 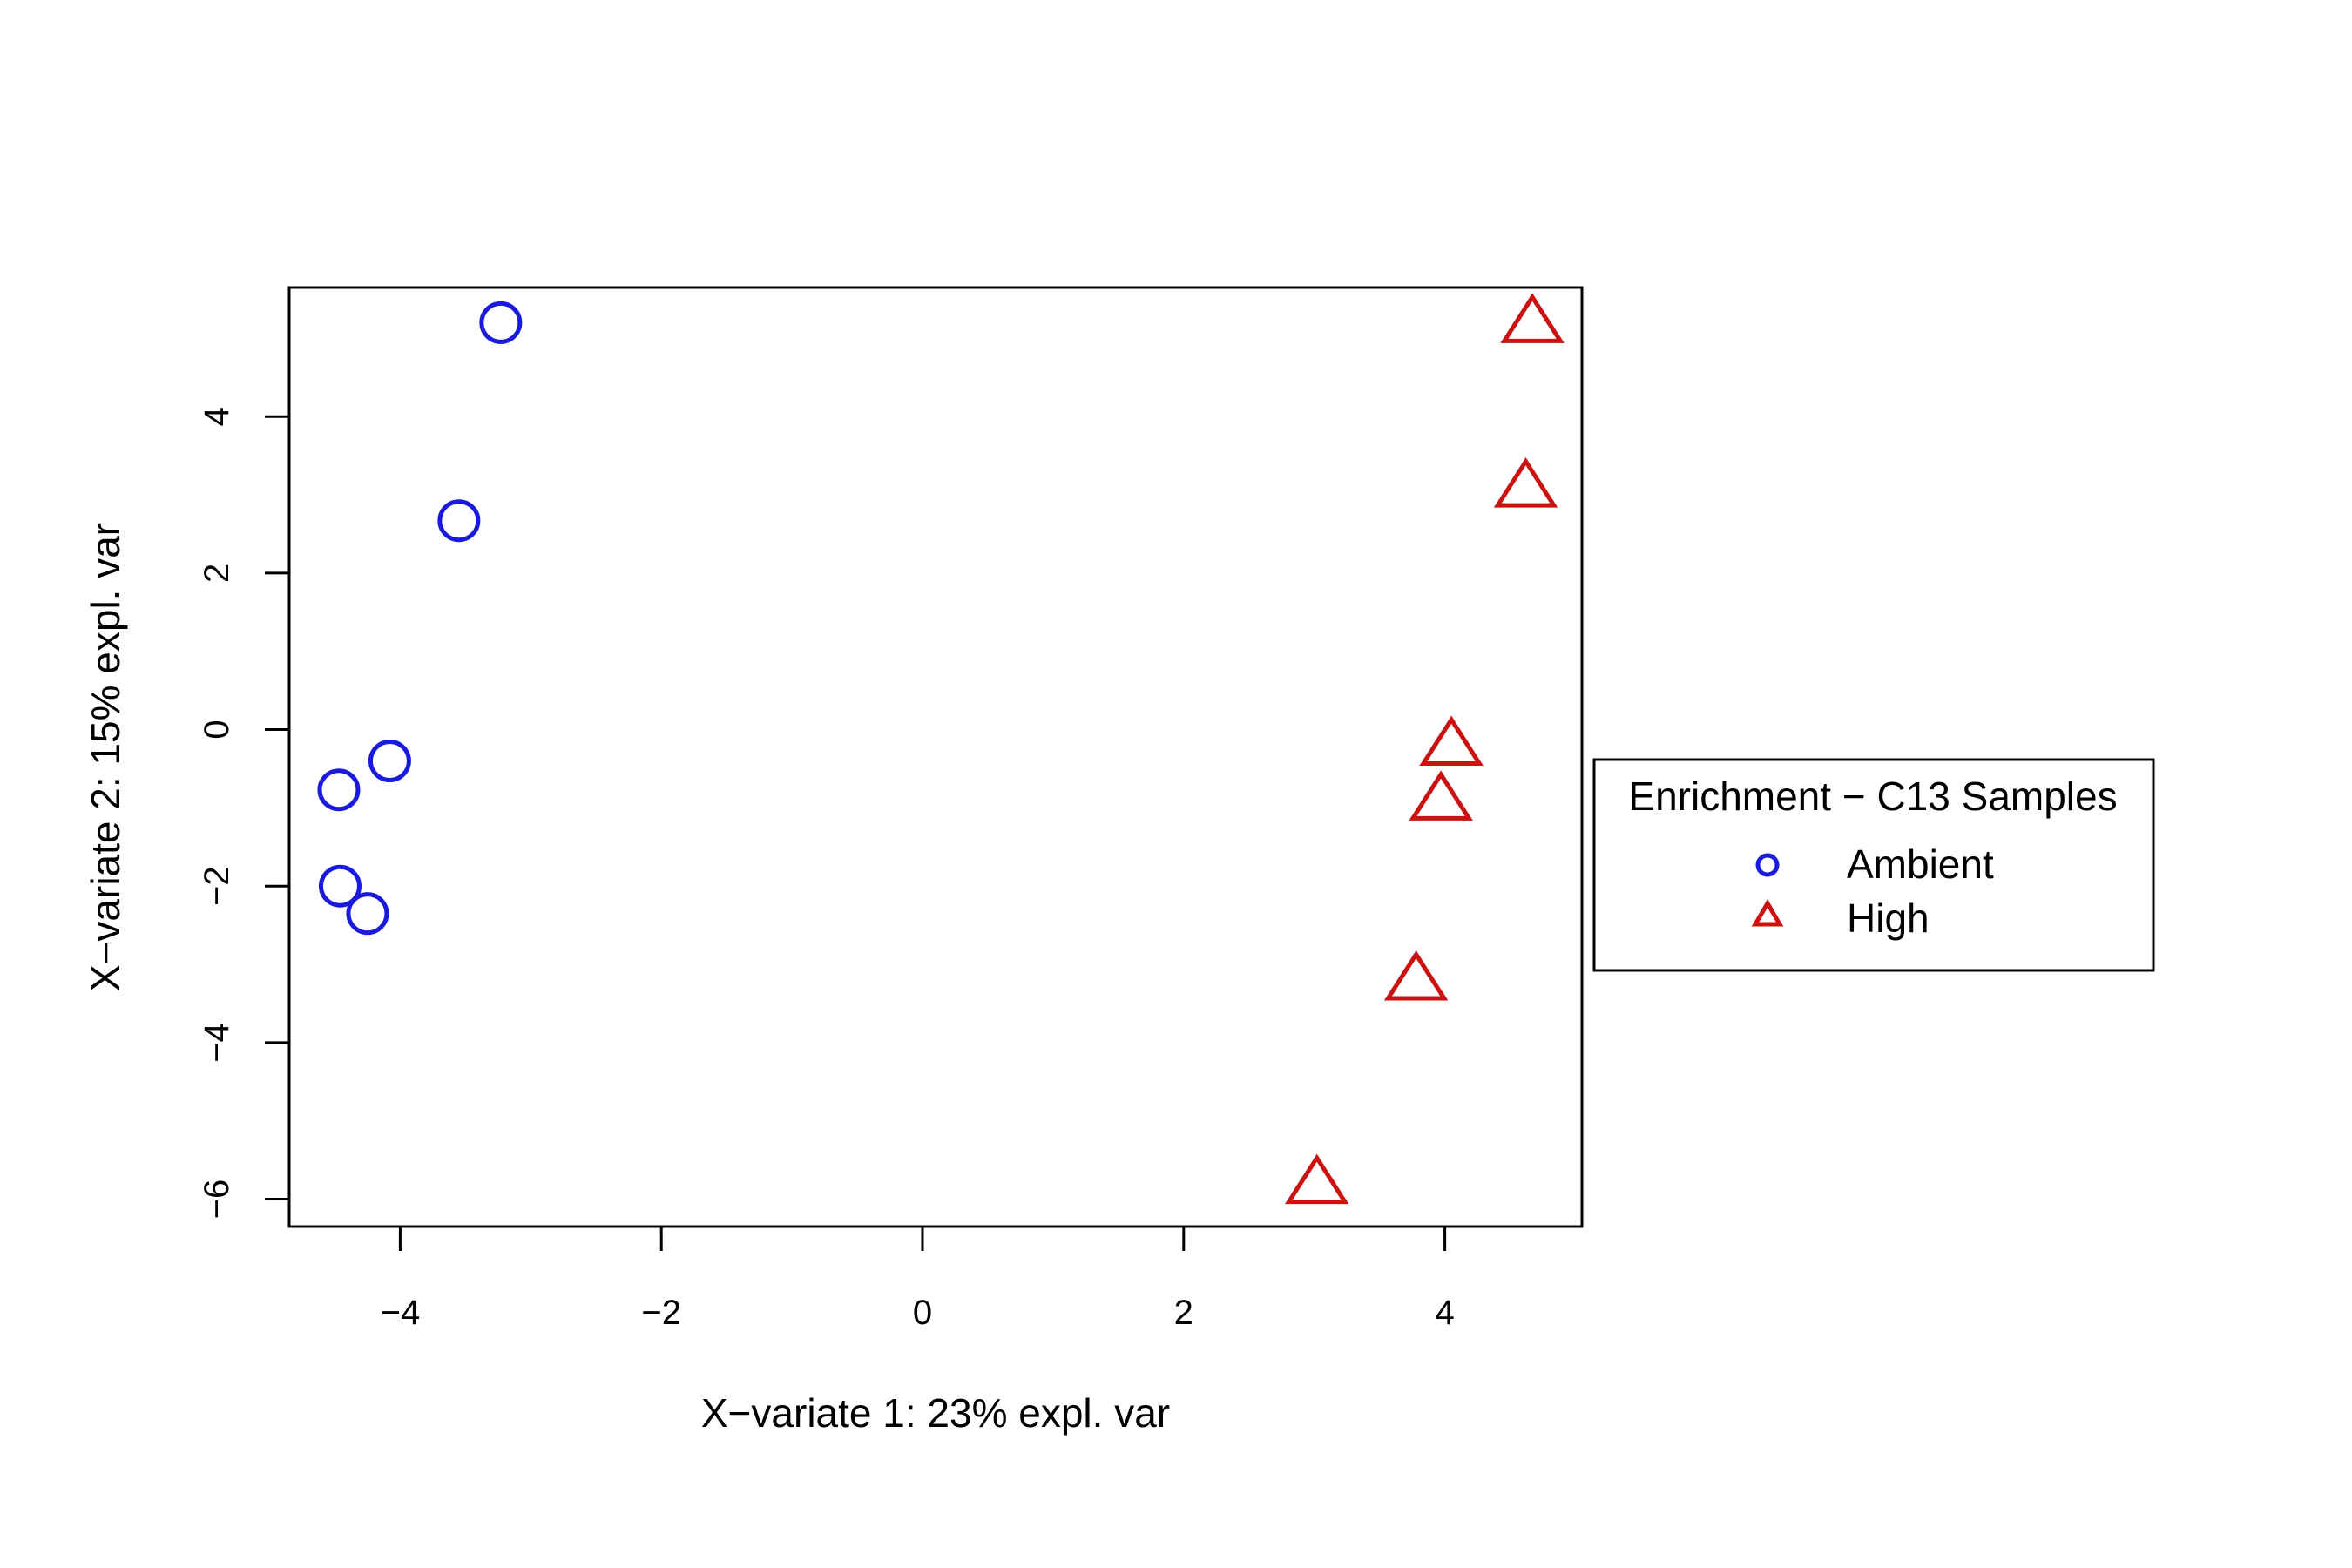 I want to click on x-axis: −4 −2 0 2 4, so click(x=918, y=1278).